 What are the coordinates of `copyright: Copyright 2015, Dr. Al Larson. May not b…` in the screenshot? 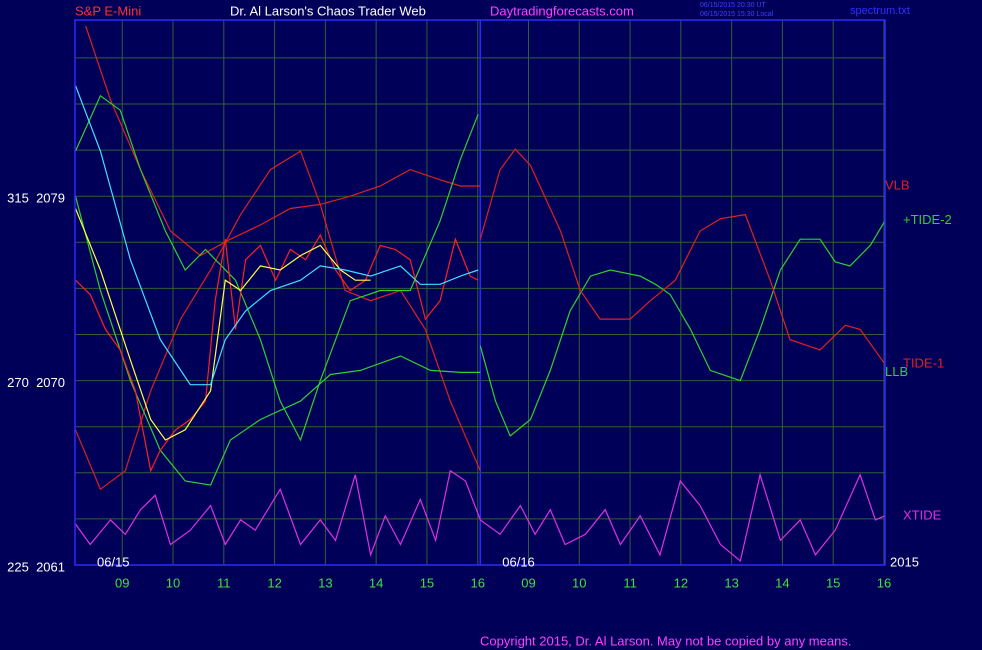 It's located at (665, 640).